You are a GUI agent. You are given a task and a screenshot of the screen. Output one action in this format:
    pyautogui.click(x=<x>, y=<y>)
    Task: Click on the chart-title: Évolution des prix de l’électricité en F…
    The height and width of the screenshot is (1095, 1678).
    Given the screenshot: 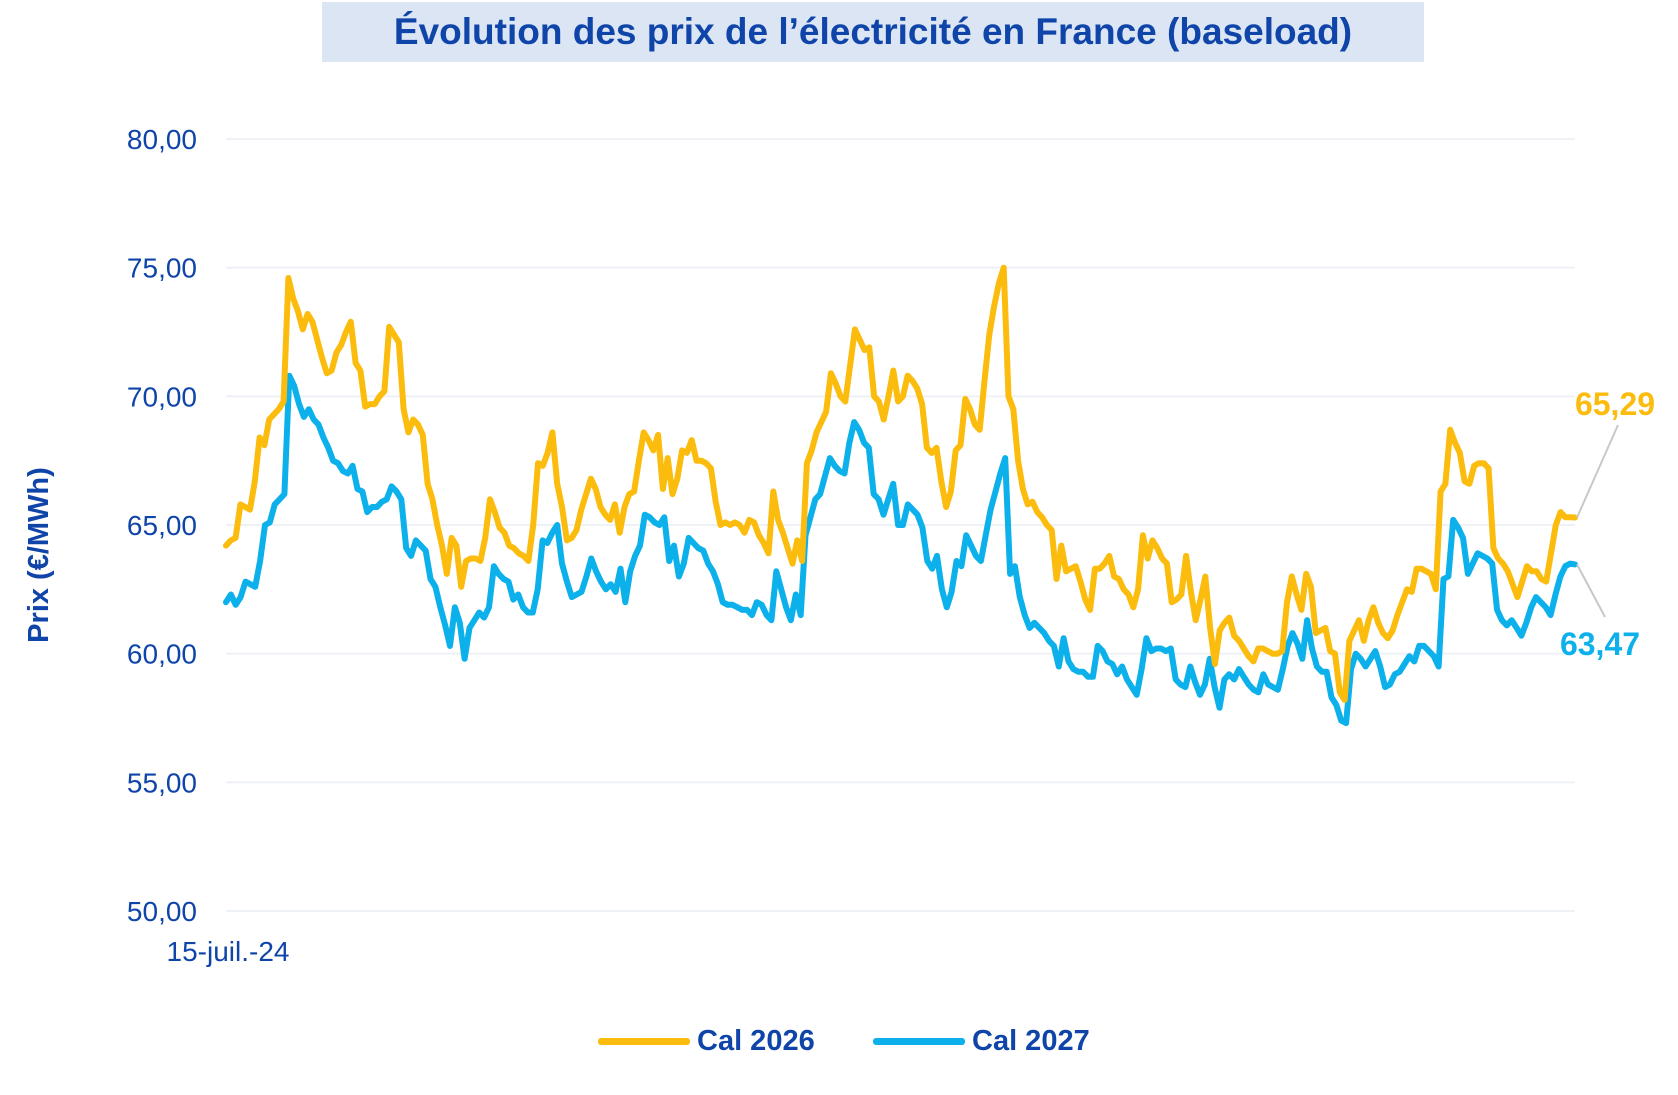 What is the action you would take?
    pyautogui.click(x=873, y=31)
    